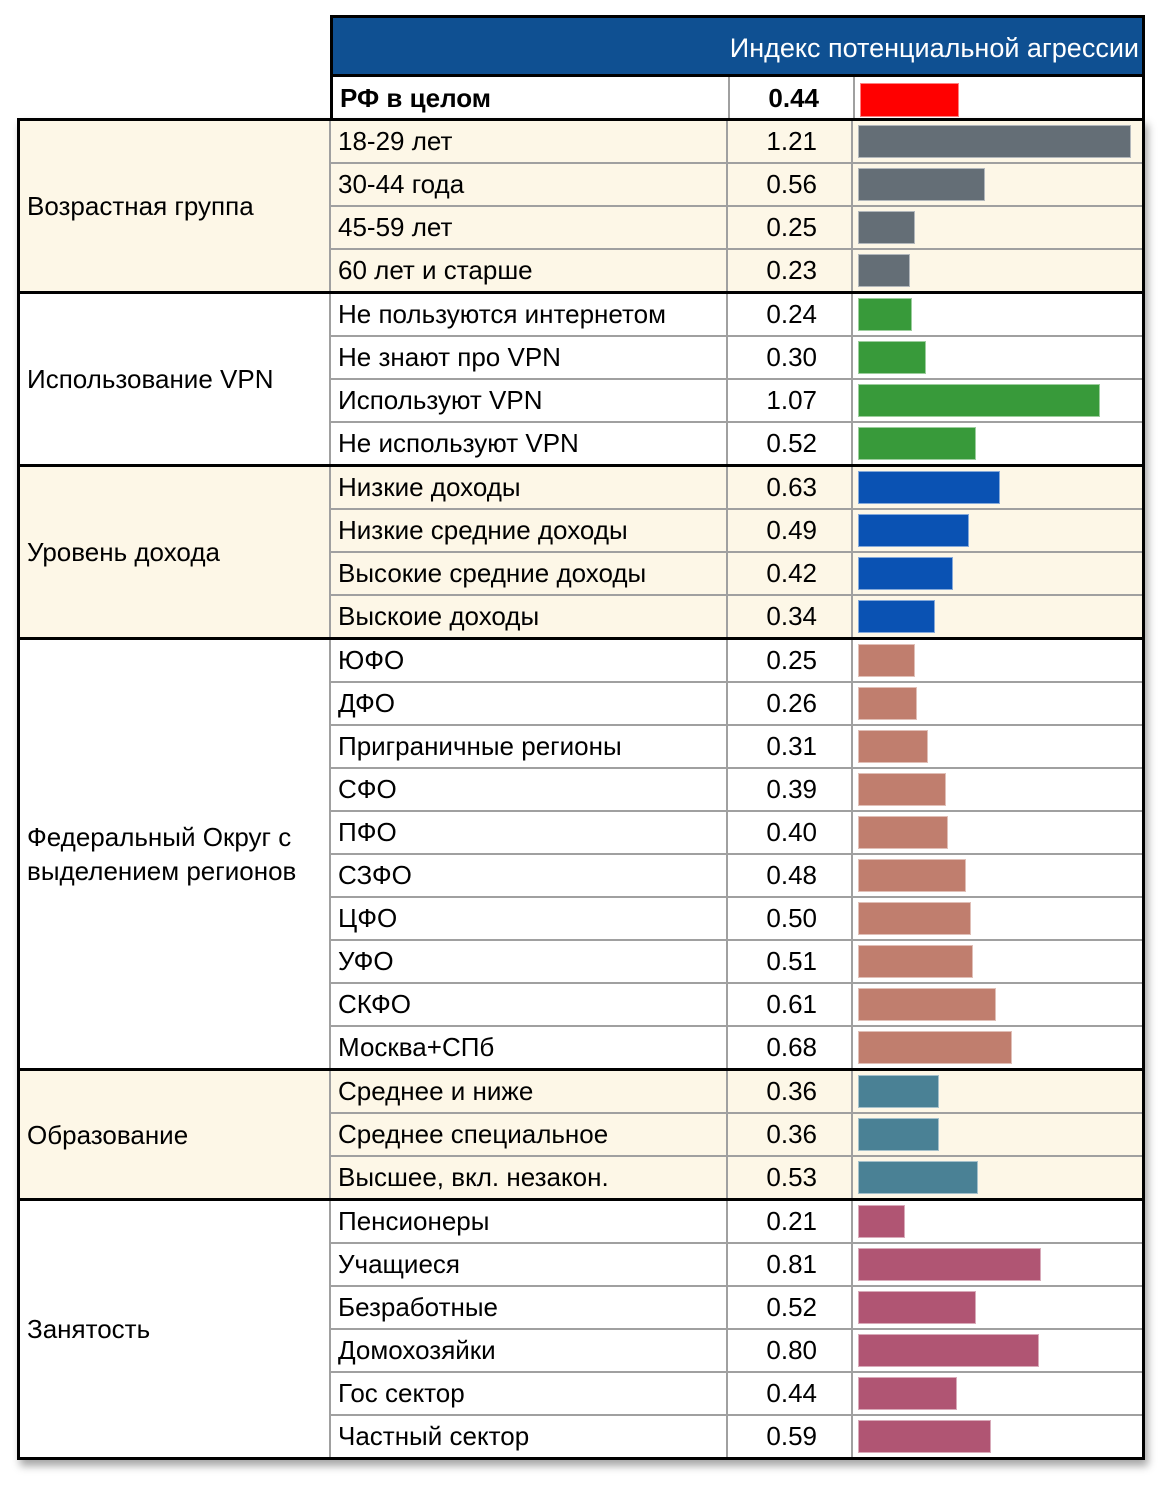  Describe the element at coordinates (790, 961) in the screenshot. I see `row-value: 0.51` at that location.